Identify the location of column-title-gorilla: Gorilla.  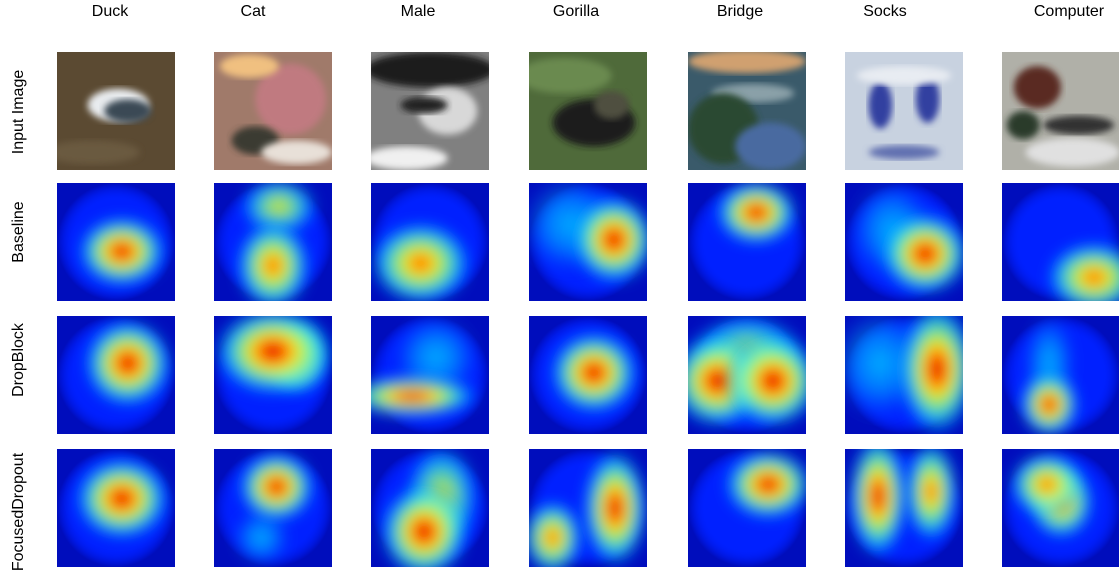
(576, 11).